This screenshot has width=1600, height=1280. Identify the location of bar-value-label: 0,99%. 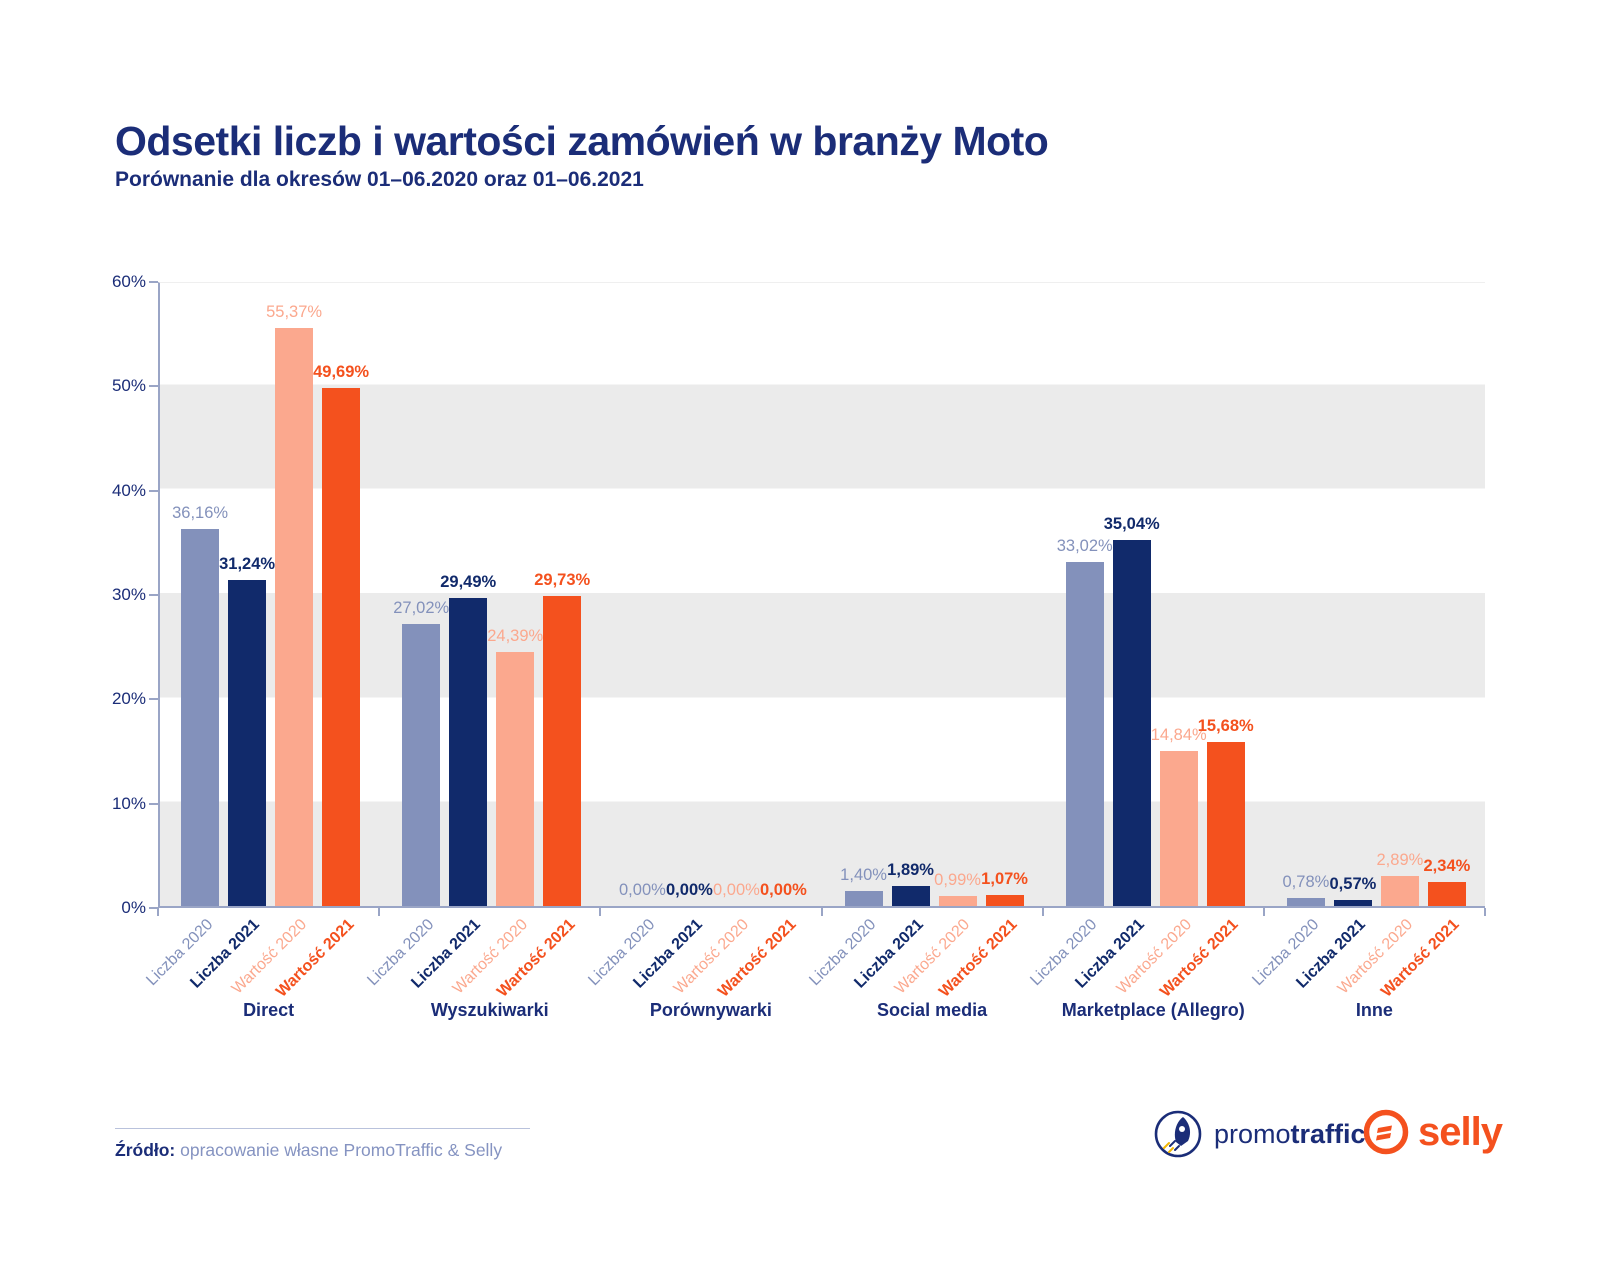
(957, 879).